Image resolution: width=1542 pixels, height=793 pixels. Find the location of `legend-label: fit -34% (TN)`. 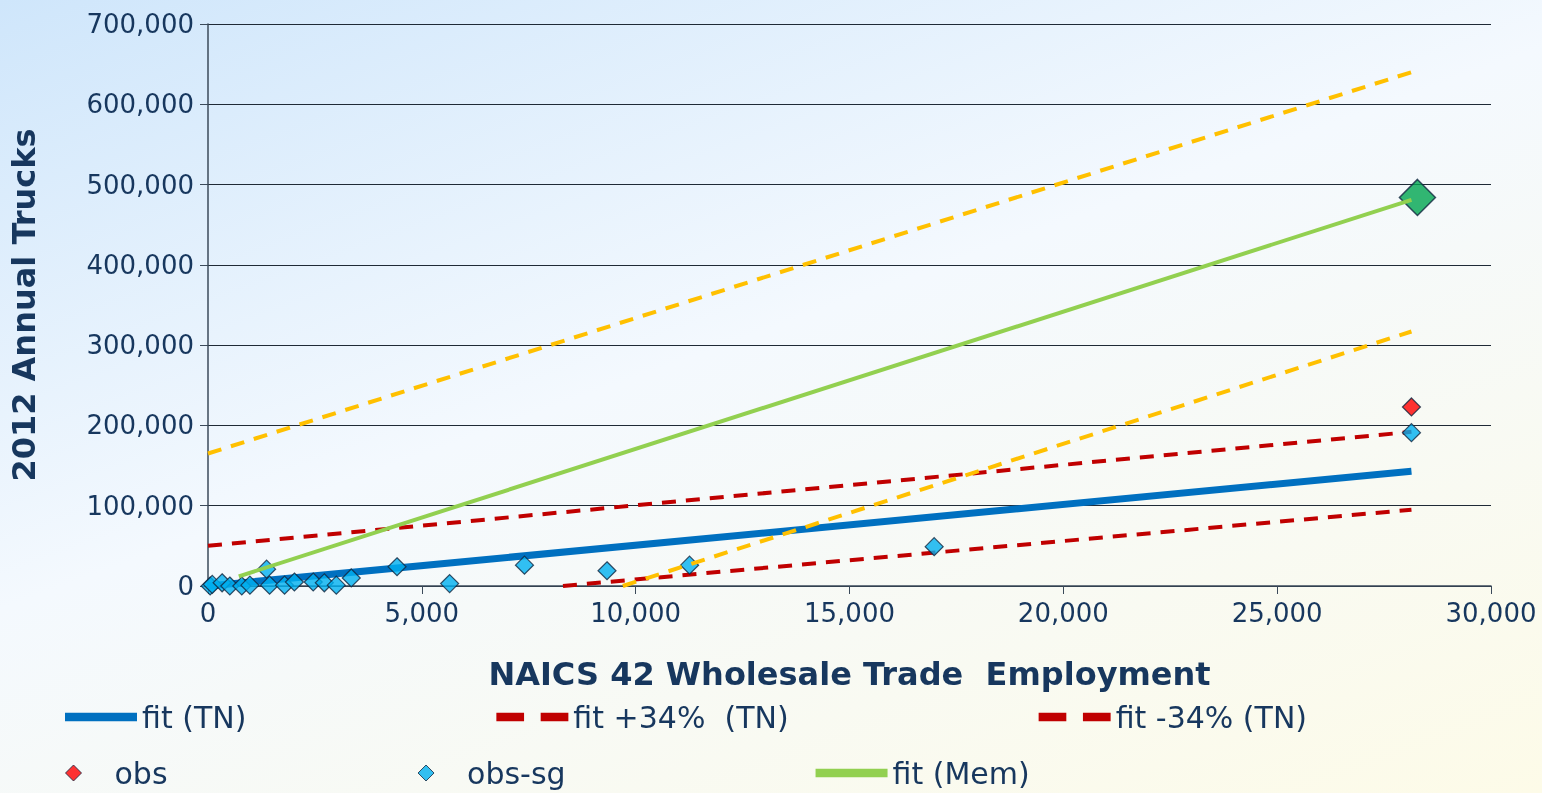

legend-label: fit -34% (TN) is located at coordinates (1211, 717).